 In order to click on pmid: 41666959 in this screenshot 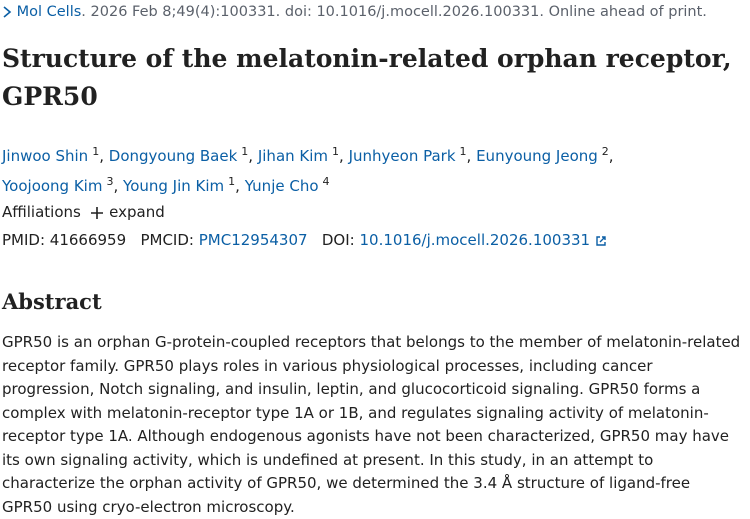, I will do `click(88, 240)`.